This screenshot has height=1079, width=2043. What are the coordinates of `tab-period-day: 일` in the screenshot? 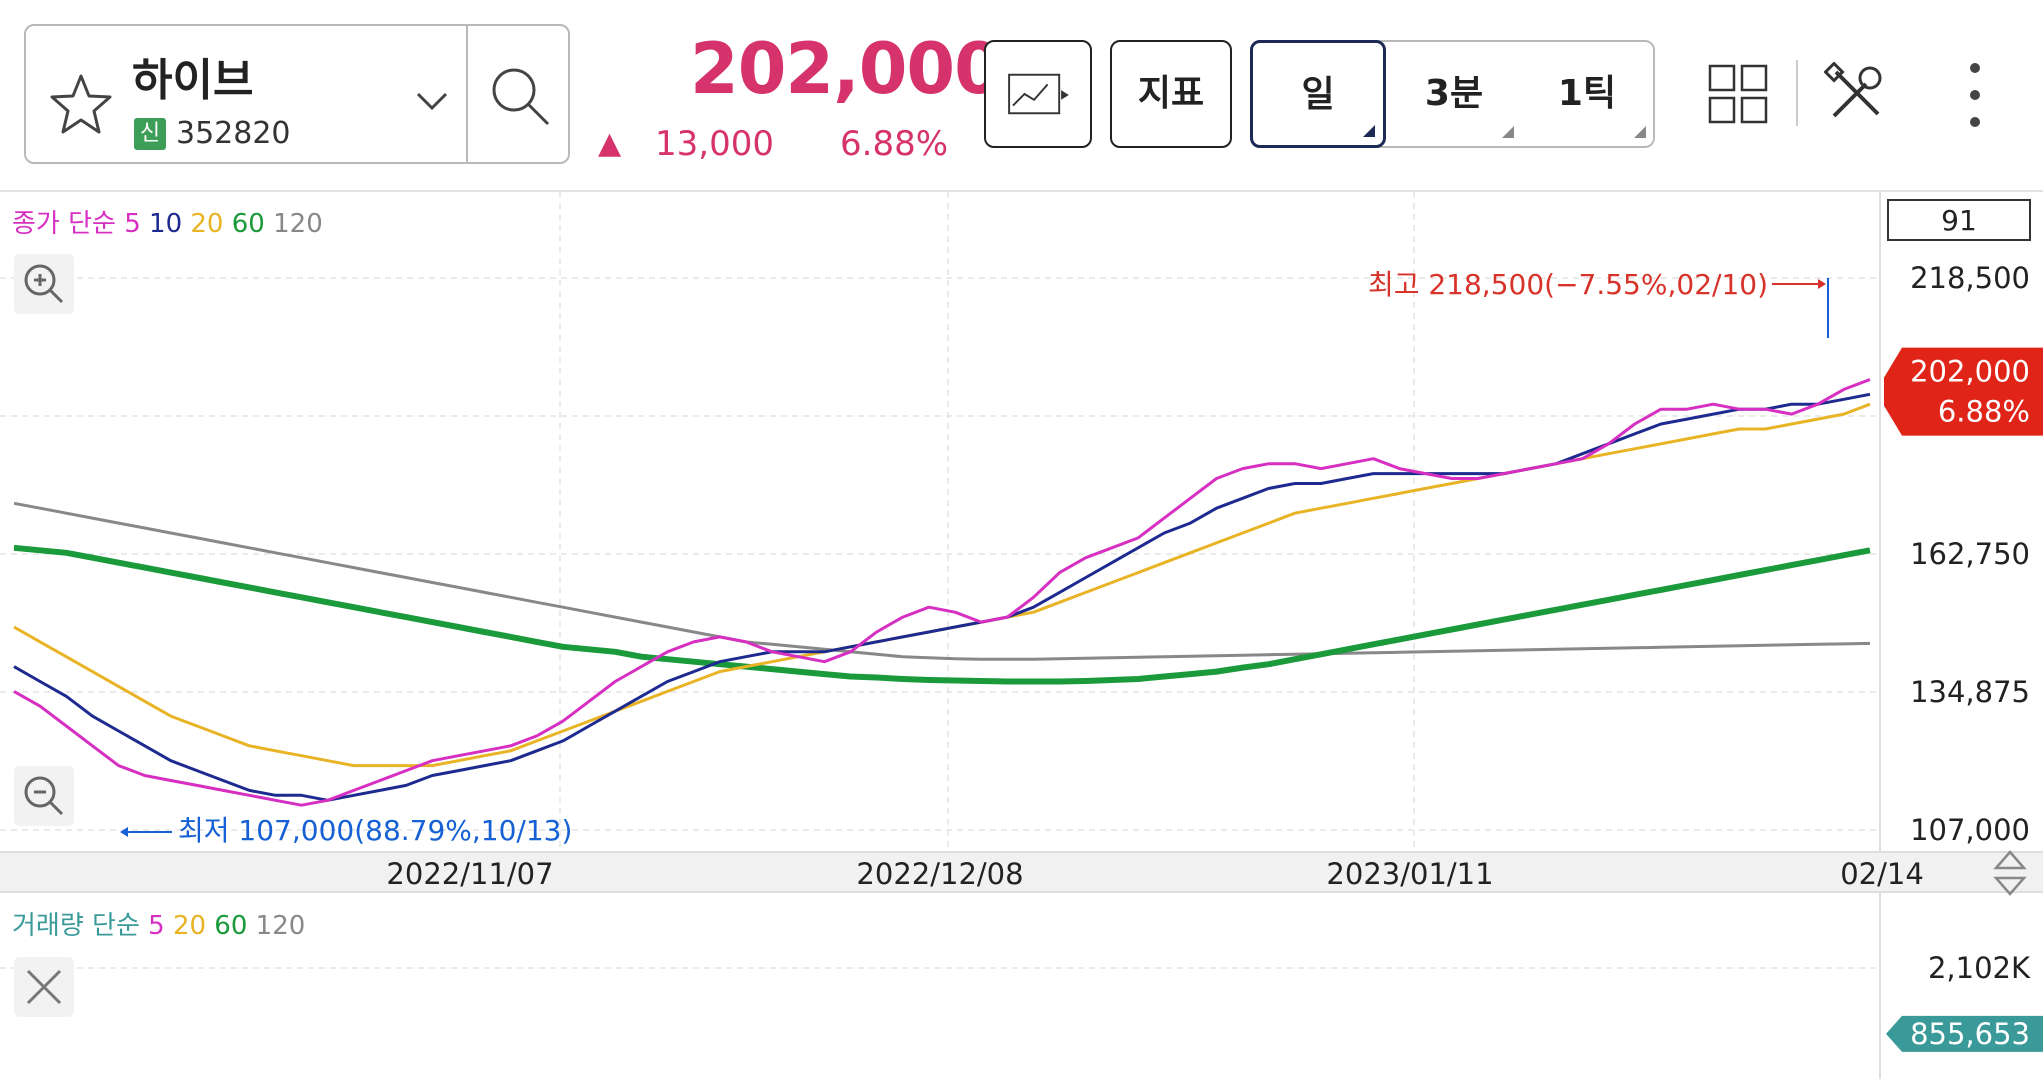 It's located at (1318, 94).